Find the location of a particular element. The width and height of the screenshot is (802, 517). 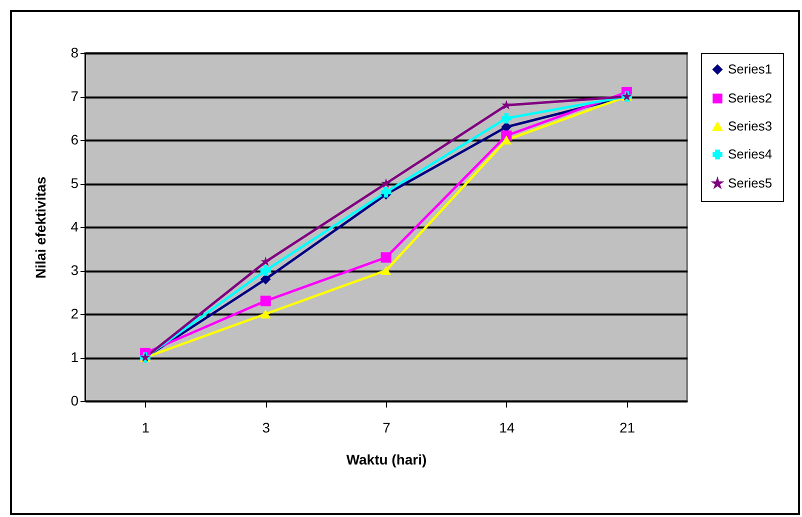

x-tick-label: 21 is located at coordinates (628, 428).